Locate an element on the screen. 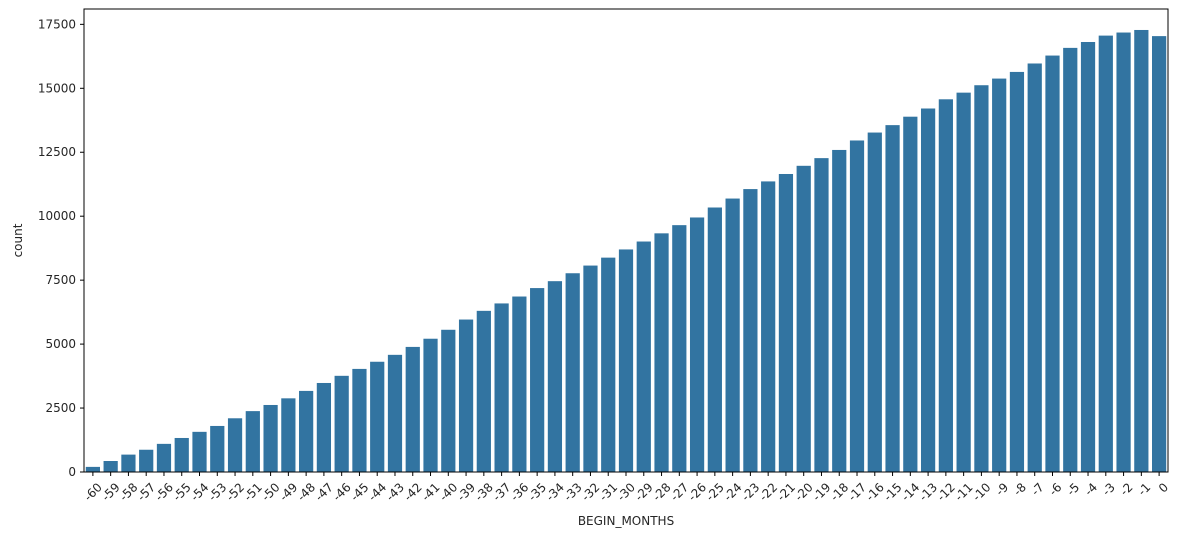 The width and height of the screenshot is (1178, 537). x-tick-label: -10 is located at coordinates (982, 492).